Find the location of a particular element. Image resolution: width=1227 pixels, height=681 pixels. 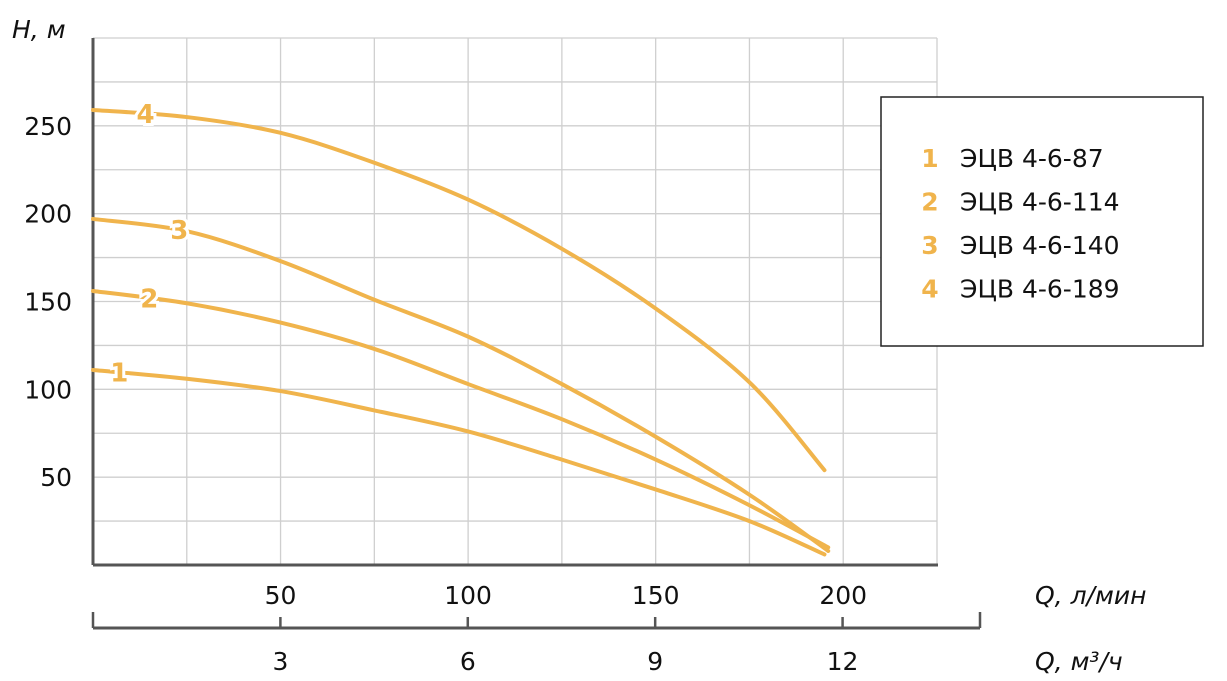

legend-number: 4 is located at coordinates (929, 289).